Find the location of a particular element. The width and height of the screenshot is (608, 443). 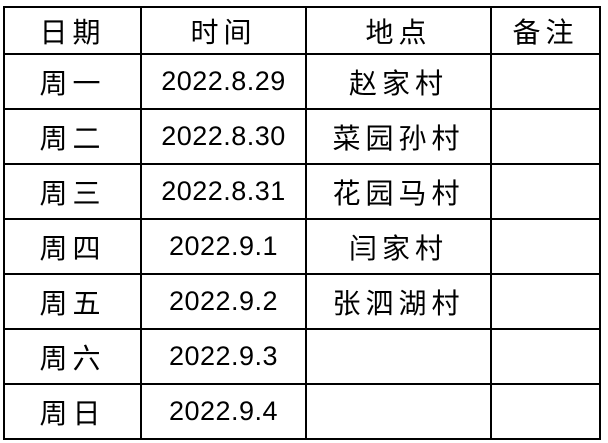

header-cell-day: 日期 is located at coordinates (72, 30).